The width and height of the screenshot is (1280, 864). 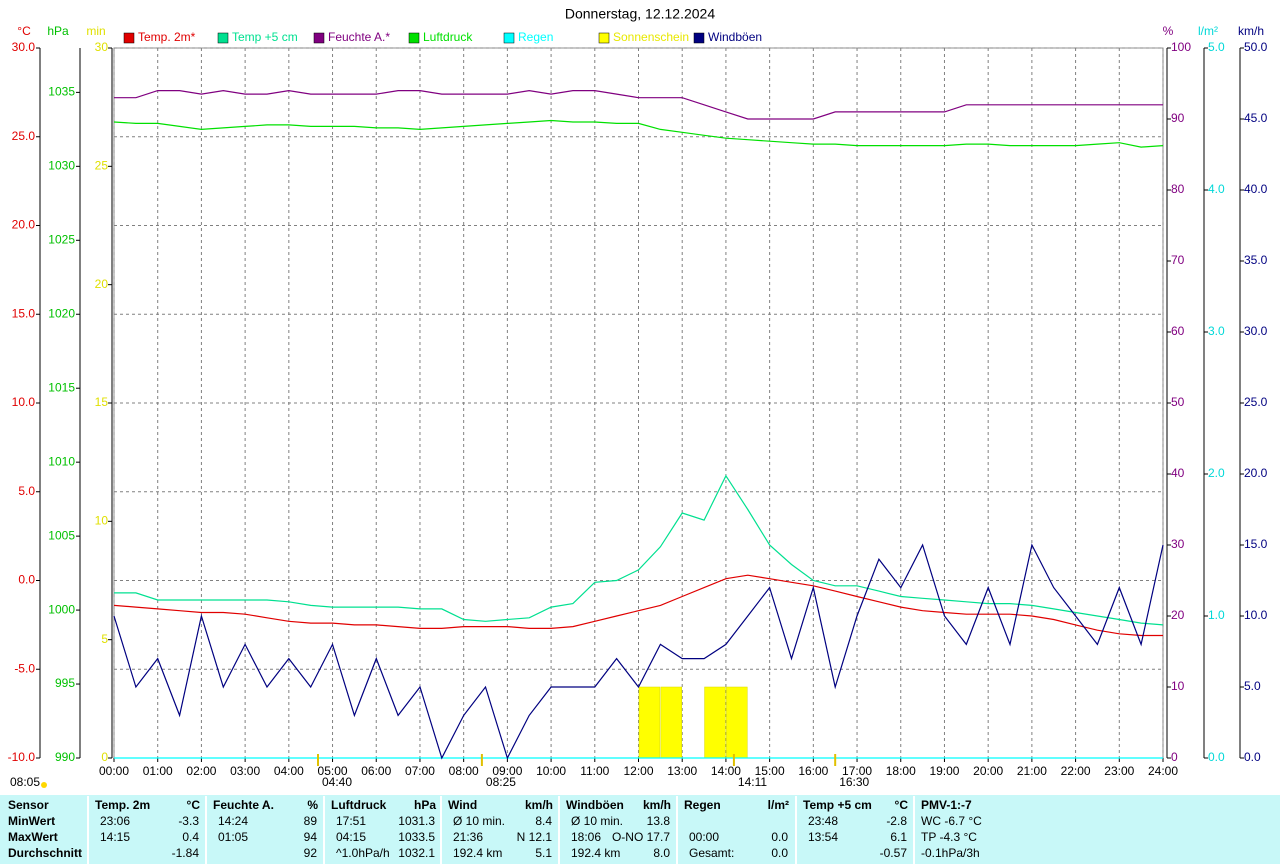 I want to click on x-tick-label: 16:00, so click(x=813, y=771).